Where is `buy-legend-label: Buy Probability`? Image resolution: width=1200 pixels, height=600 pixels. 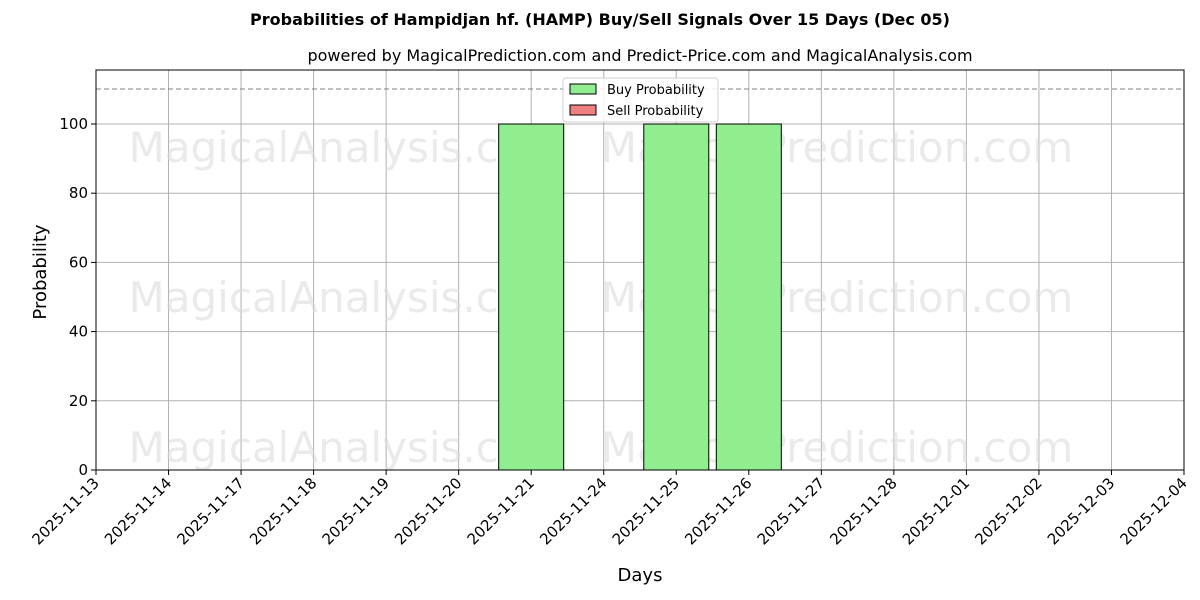 buy-legend-label: Buy Probability is located at coordinates (656, 90).